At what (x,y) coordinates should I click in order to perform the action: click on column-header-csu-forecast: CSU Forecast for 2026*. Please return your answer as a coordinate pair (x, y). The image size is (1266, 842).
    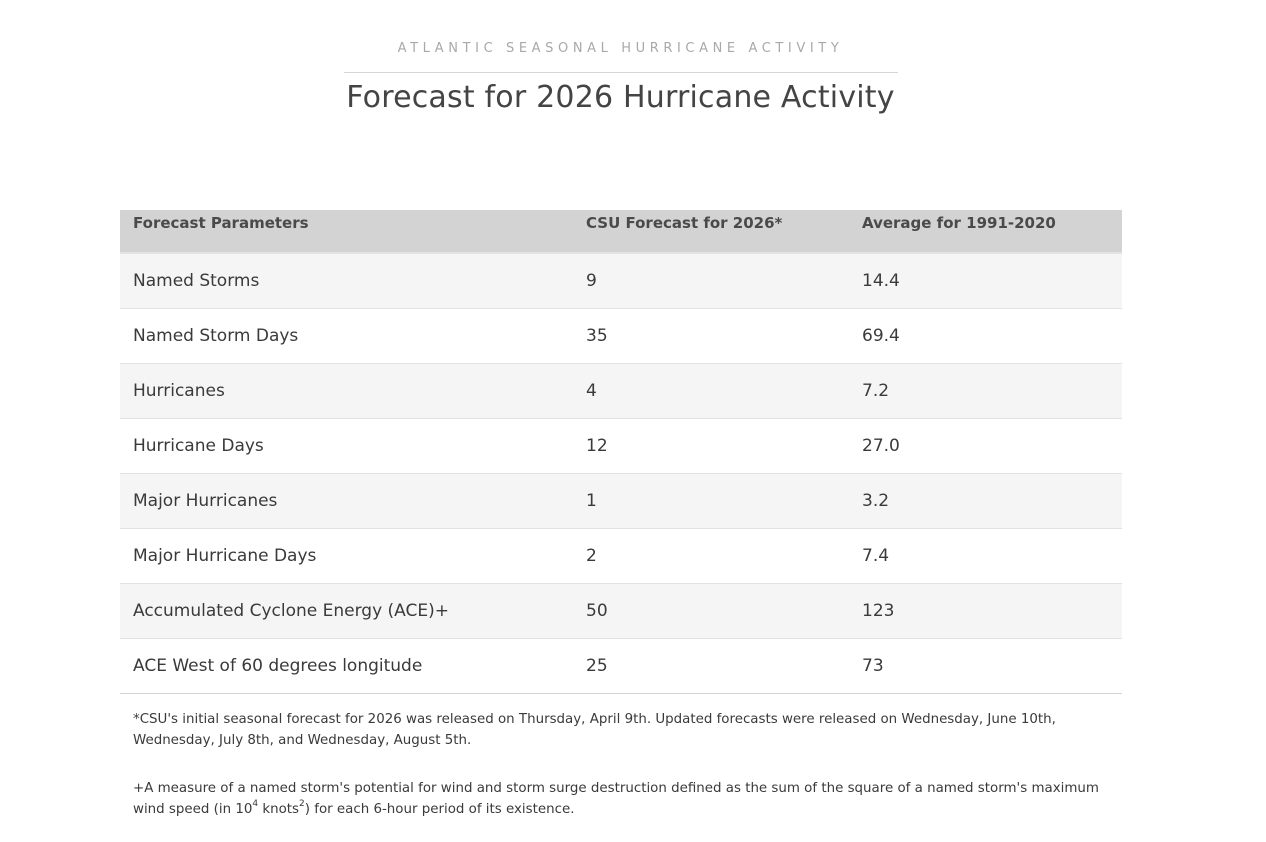
    Looking at the image, I should click on (711, 232).